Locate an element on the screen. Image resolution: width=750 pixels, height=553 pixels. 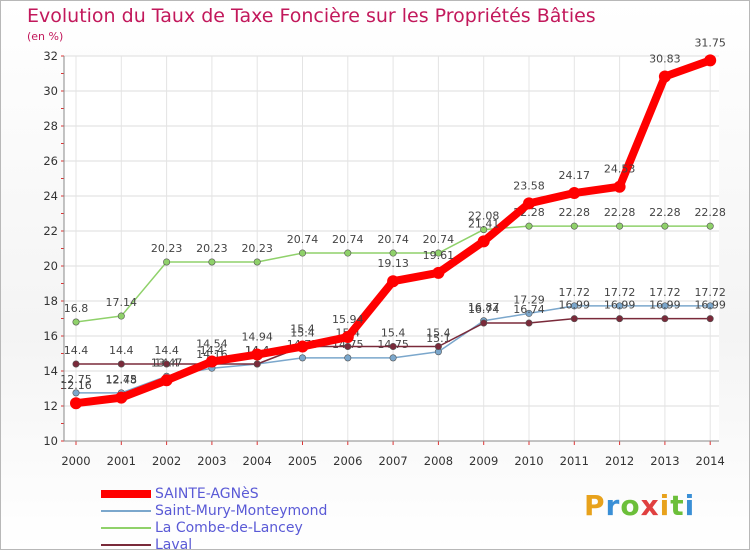
data-label-saint-mury-monteymond: 15.1 is located at coordinates (438, 338).